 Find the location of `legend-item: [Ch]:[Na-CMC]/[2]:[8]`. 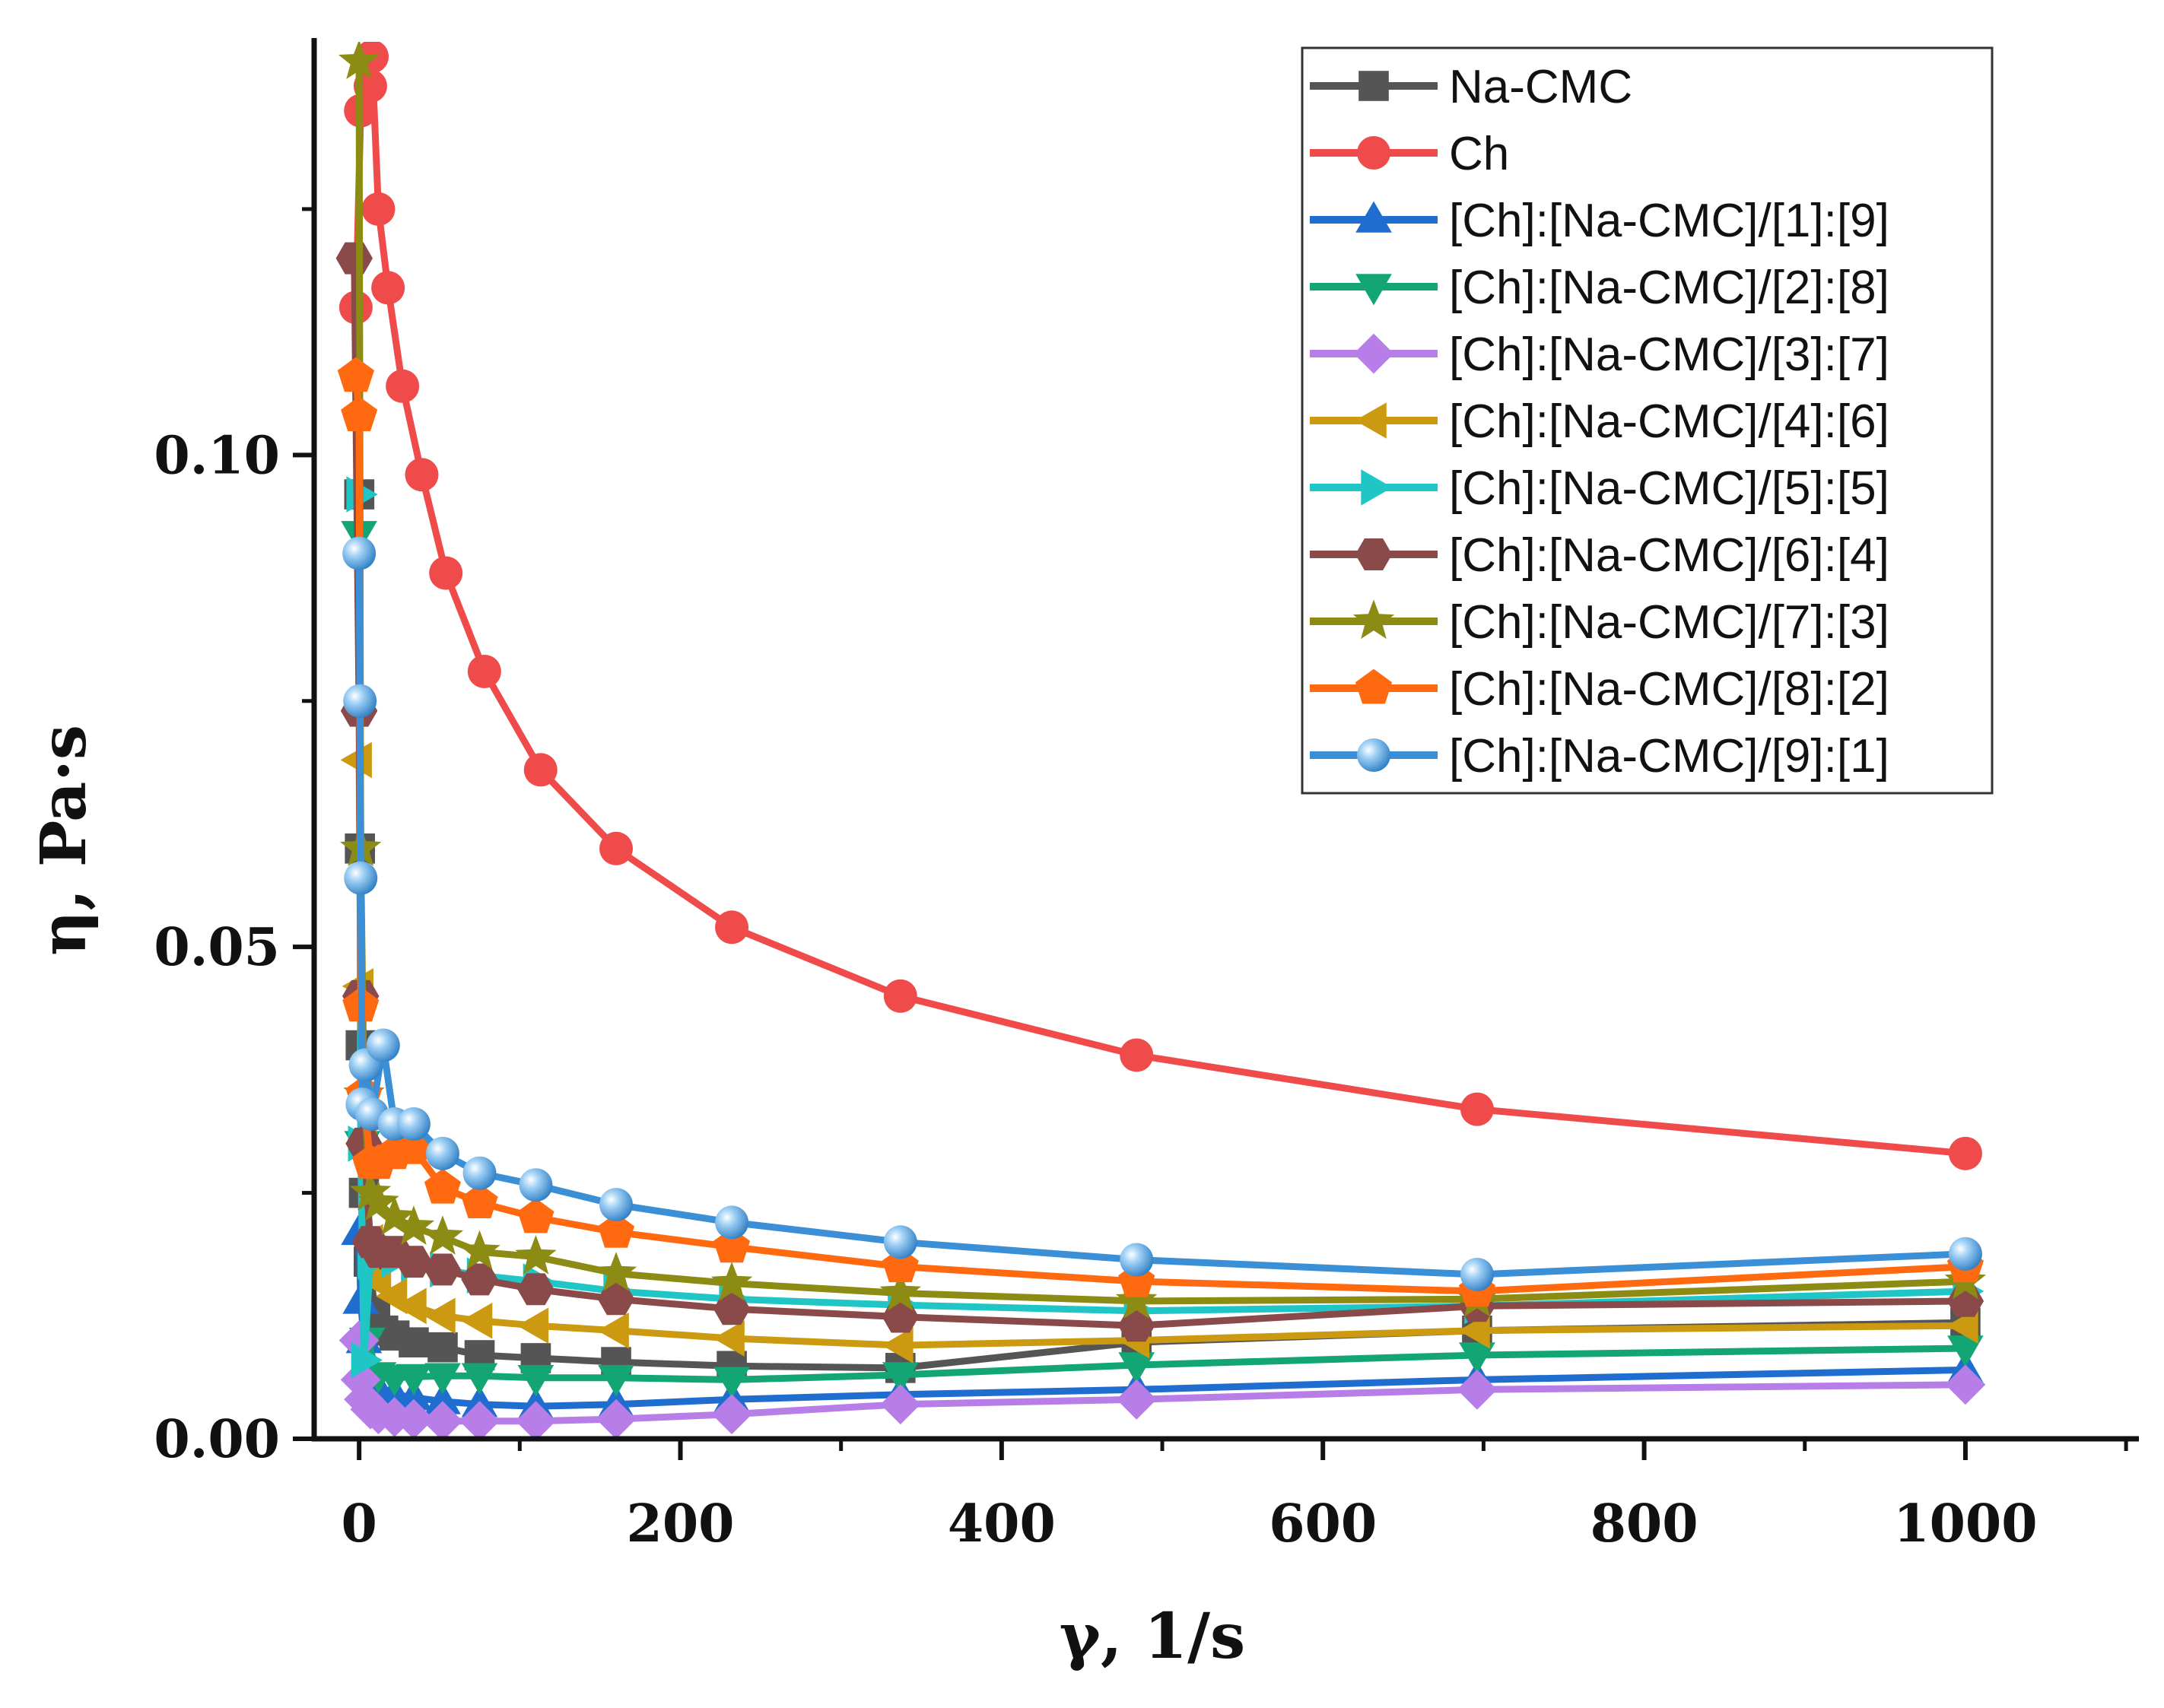

legend-item: [Ch]:[Na-CMC]/[2]:[8] is located at coordinates (1600, 288).